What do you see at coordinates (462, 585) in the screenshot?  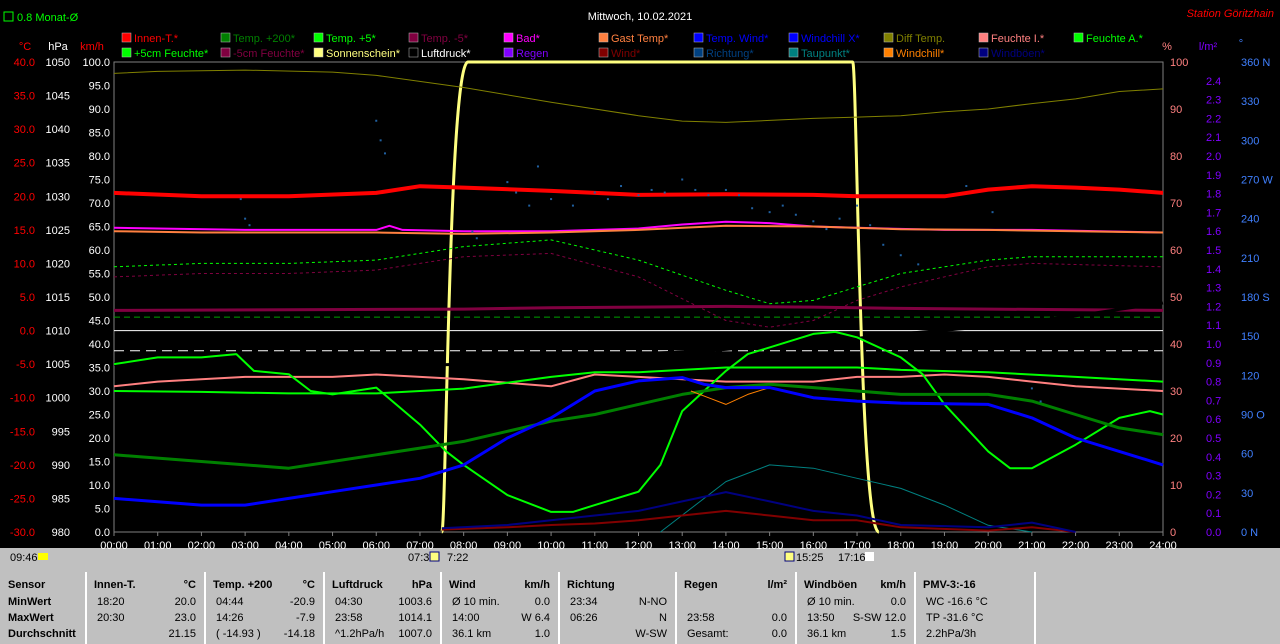 I see `stat-column-title: Wind` at bounding box center [462, 585].